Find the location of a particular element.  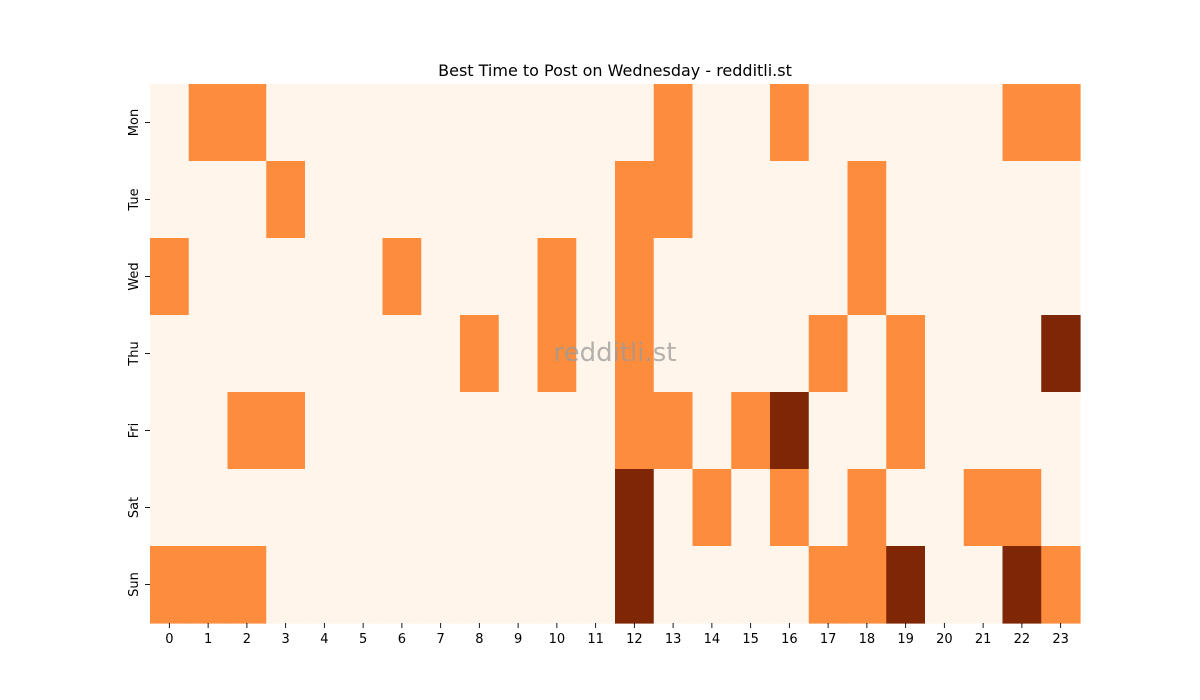

y-tick-label: Fri is located at coordinates (134, 431).